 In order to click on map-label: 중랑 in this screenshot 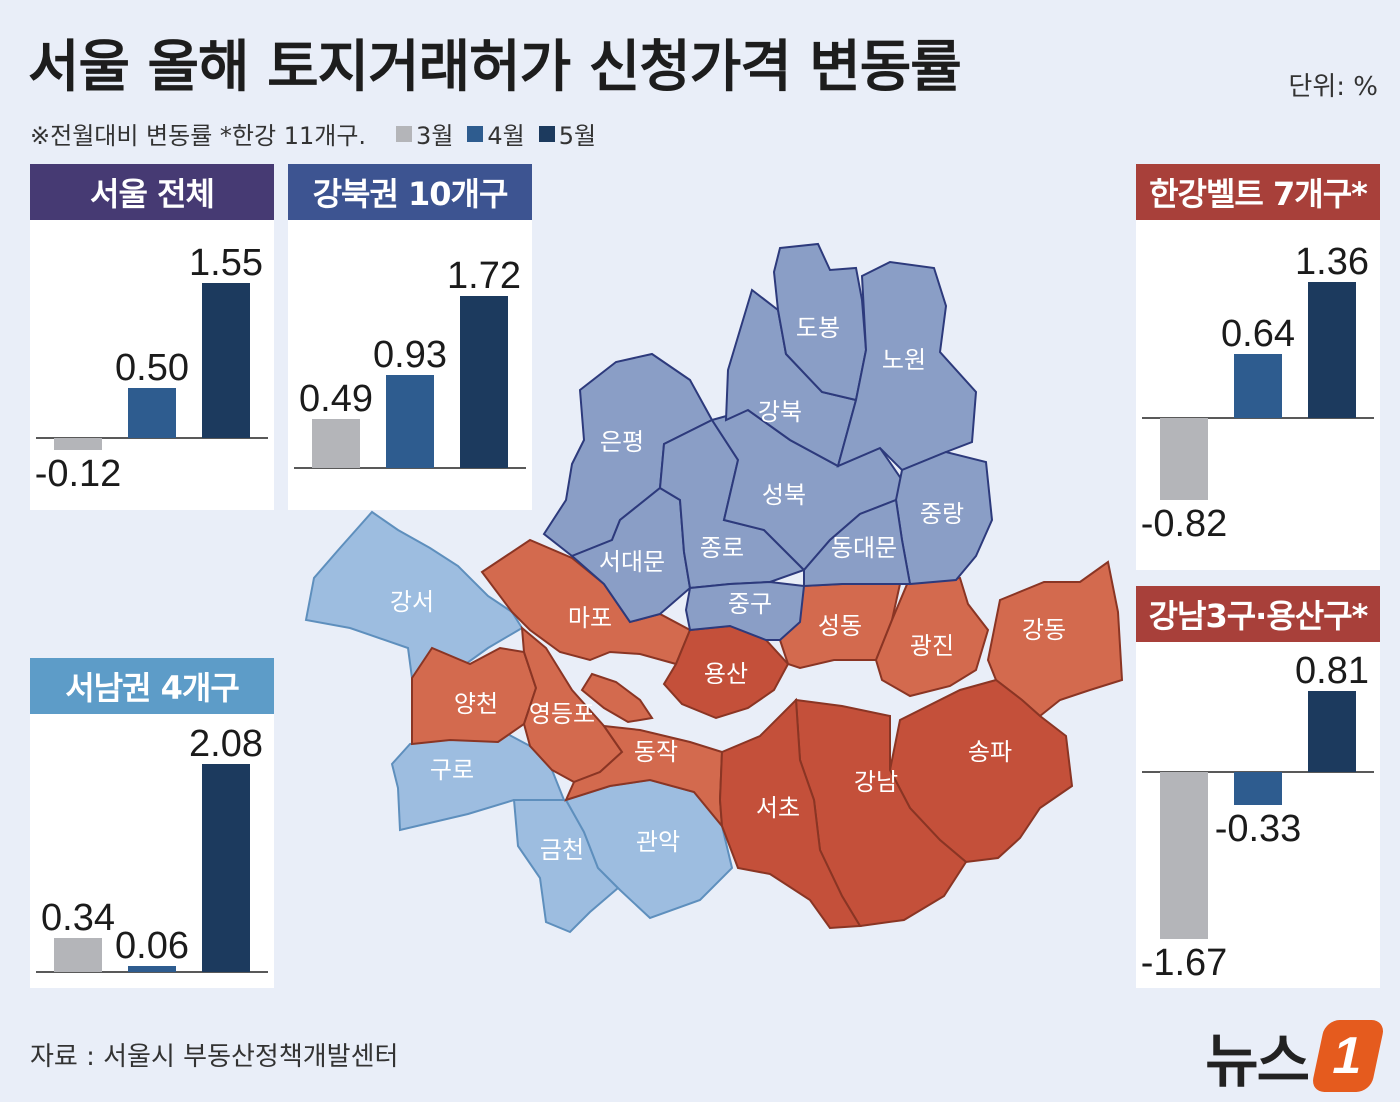, I will do `click(942, 514)`.